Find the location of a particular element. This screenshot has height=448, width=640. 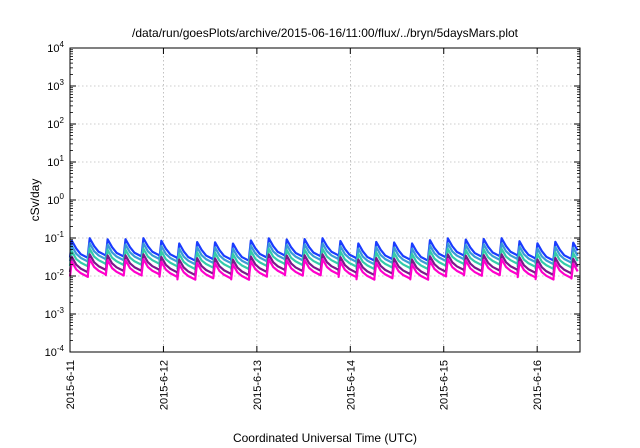

x-tick-label: 2015-6-13 is located at coordinates (258, 385).